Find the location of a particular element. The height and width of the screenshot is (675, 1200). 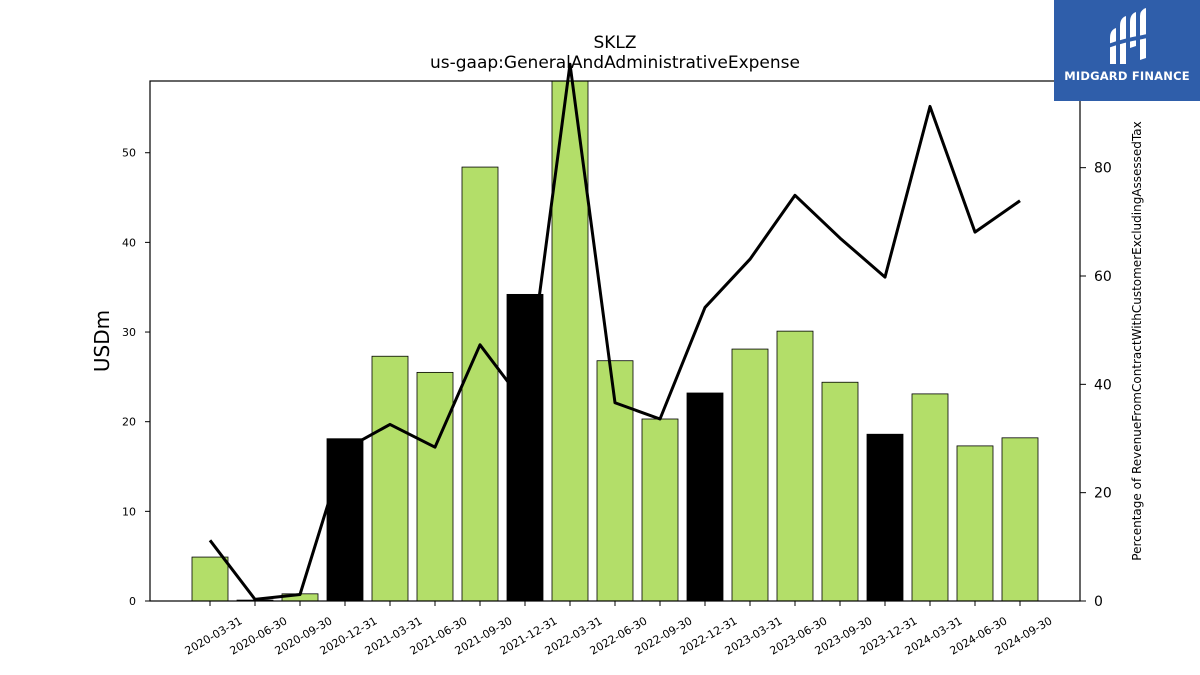

y-tick-label: 30 is located at coordinates (129, 332).